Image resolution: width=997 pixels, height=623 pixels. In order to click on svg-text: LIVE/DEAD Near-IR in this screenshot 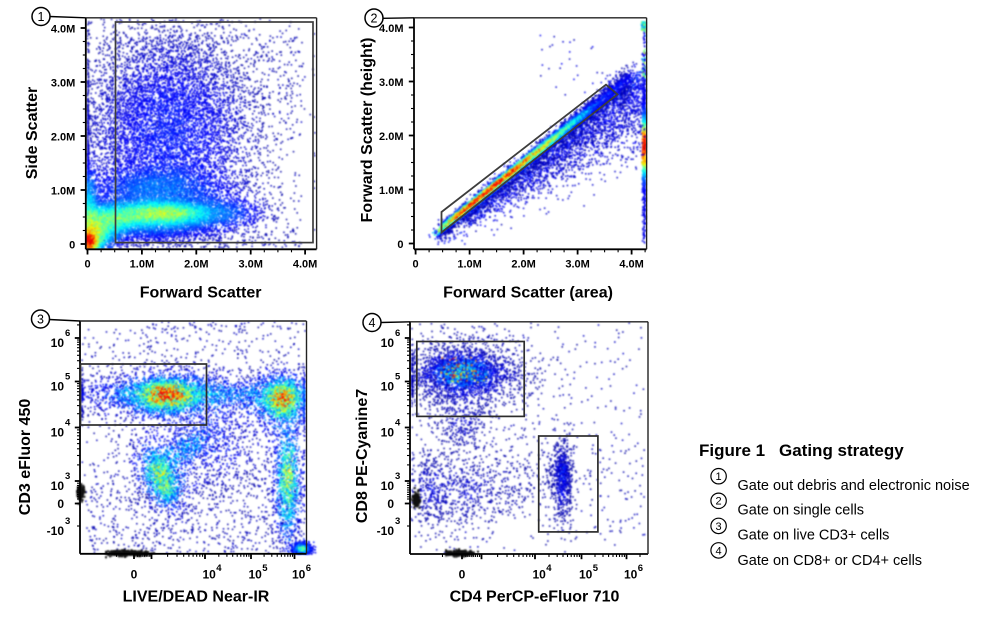, I will do `click(196, 597)`.